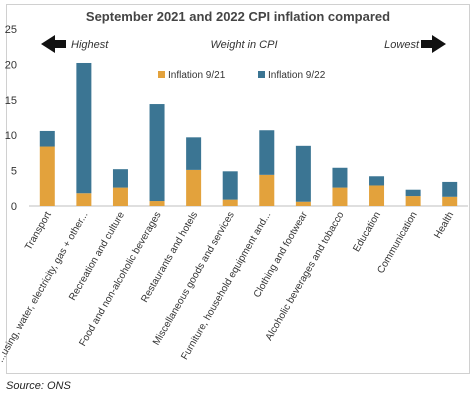  Describe the element at coordinates (402, 45) in the screenshot. I see `annotation-lowest: Lowest` at that location.